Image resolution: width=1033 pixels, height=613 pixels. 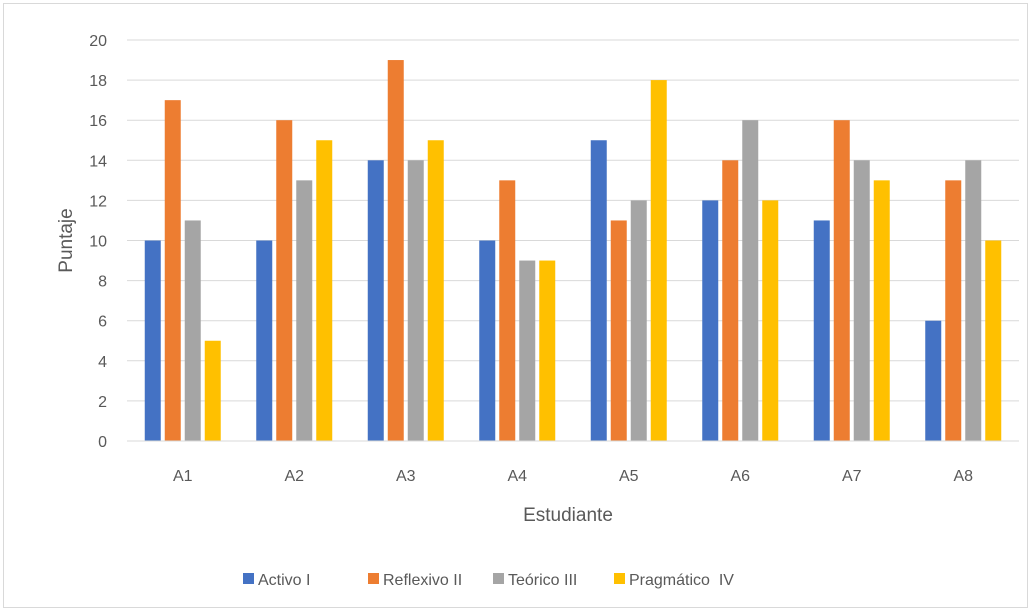 What do you see at coordinates (102, 402) in the screenshot?
I see `y-tick-label: 2` at bounding box center [102, 402].